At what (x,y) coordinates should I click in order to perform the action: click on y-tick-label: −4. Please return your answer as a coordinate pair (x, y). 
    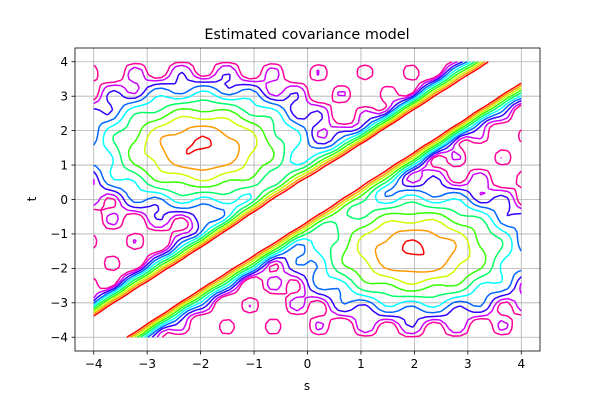
    Looking at the image, I should click on (59, 338).